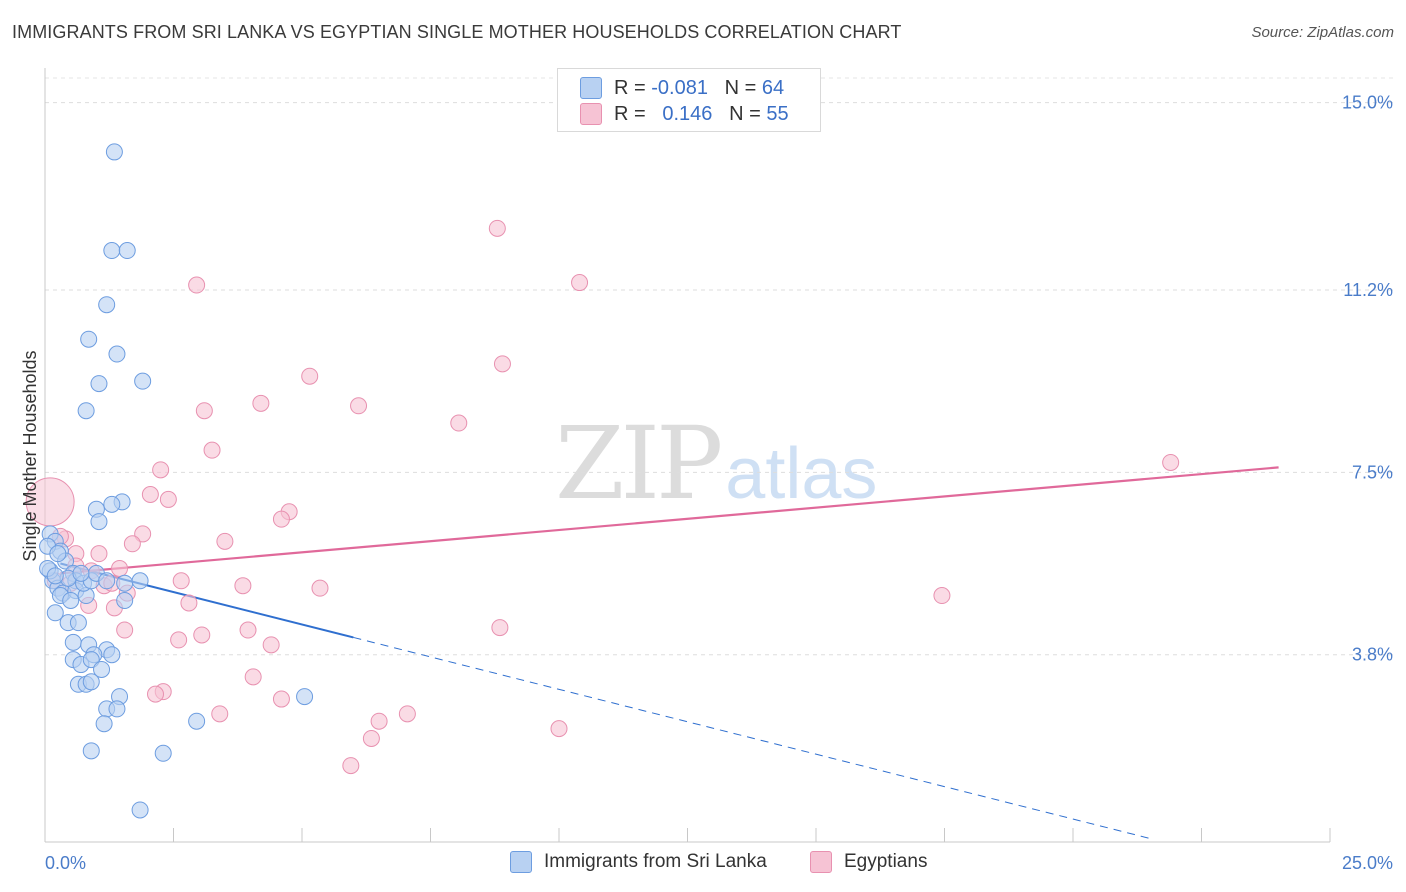 This screenshot has height=892, width=1406. I want to click on legend-r-value: -0.081, so click(679, 87).